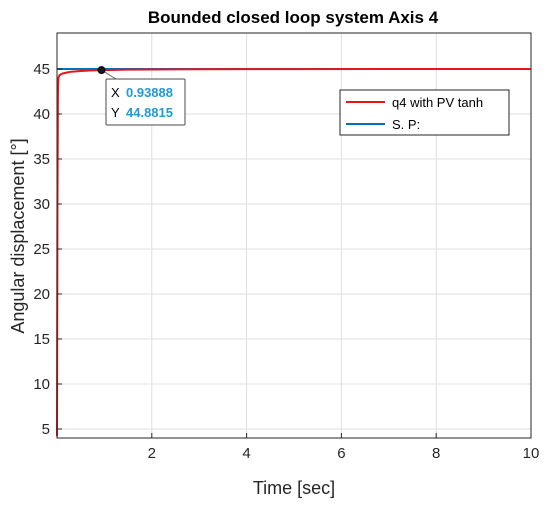 Image resolution: width=550 pixels, height=505 pixels. Describe the element at coordinates (406, 124) in the screenshot. I see `legend-entry-setpoint: S. P:` at that location.